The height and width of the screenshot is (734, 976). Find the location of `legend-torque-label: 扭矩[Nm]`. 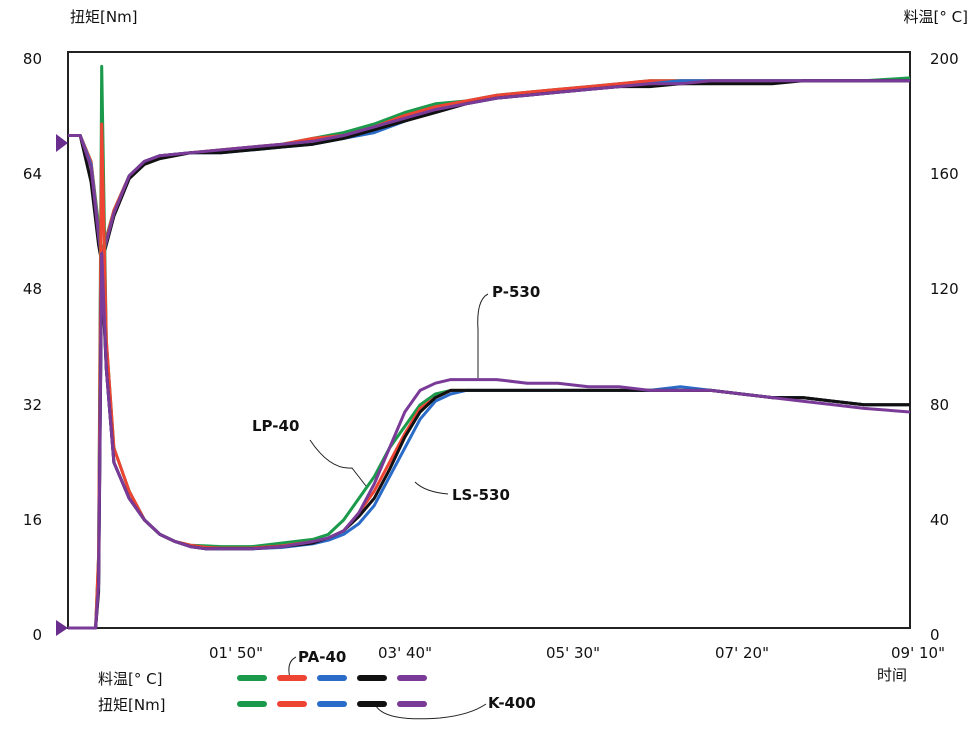

legend-torque-label: 扭矩[Nm] is located at coordinates (132, 705).